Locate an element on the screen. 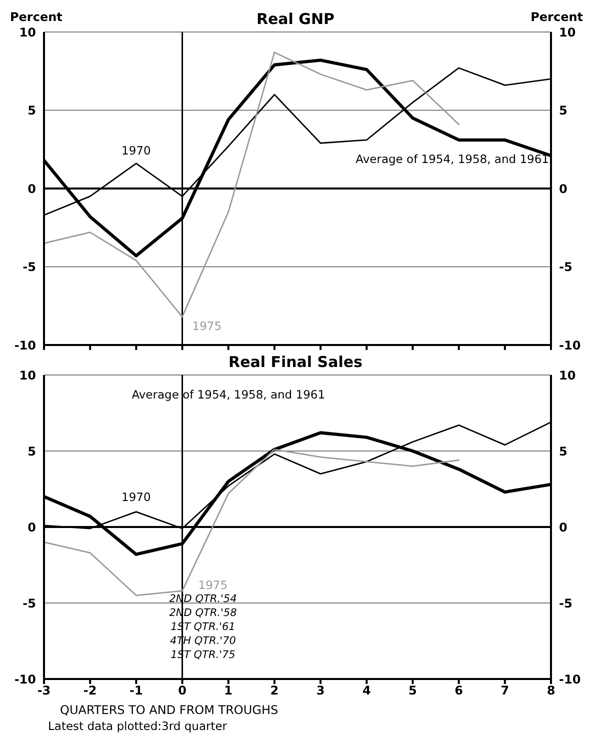  y2-axis-title: Percent is located at coordinates (556, 17).